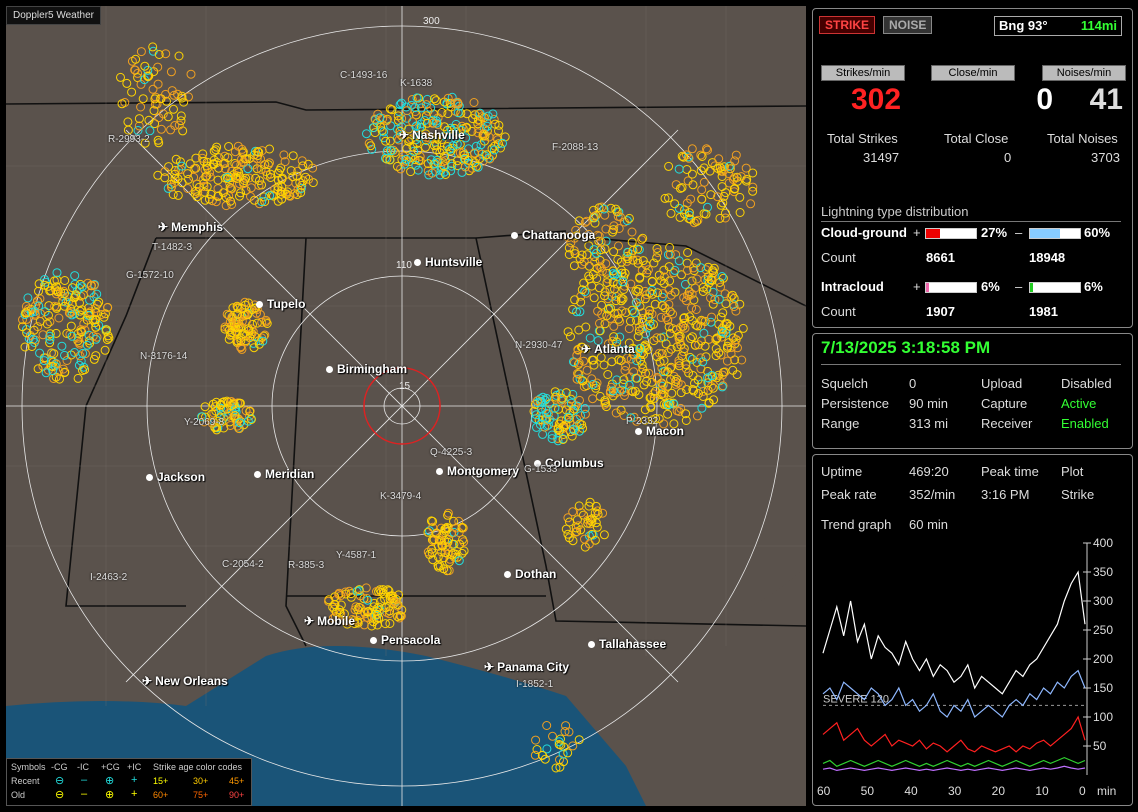  Describe the element at coordinates (541, 469) in the screenshot. I see `storm-cell-label: G-1533` at that location.